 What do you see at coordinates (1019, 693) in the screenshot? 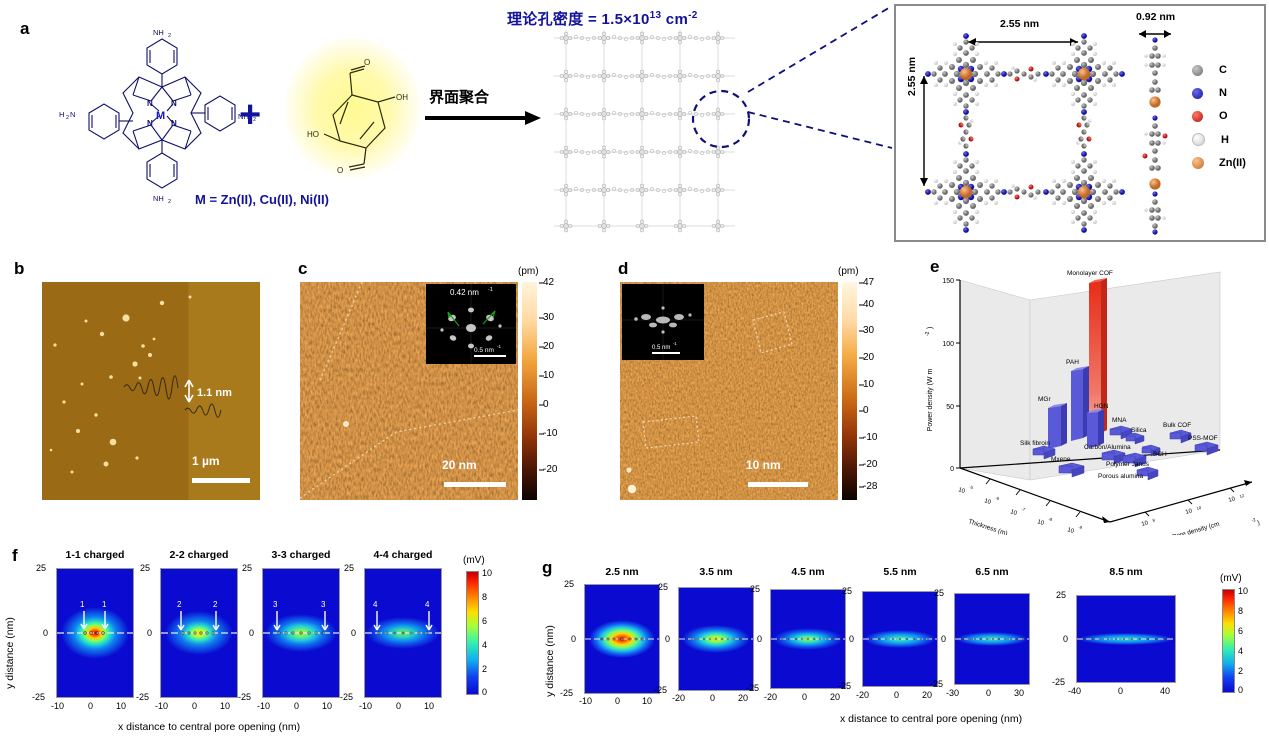
I see `panel-g-s5-x-tick-2: 30` at bounding box center [1019, 693].